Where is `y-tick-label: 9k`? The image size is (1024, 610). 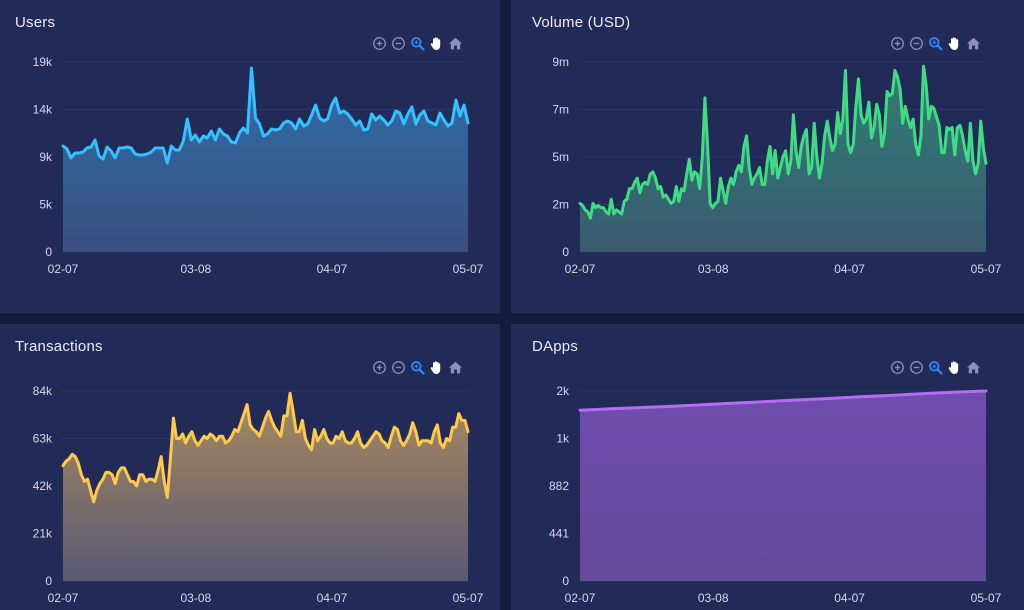
y-tick-label: 9k is located at coordinates (46, 157).